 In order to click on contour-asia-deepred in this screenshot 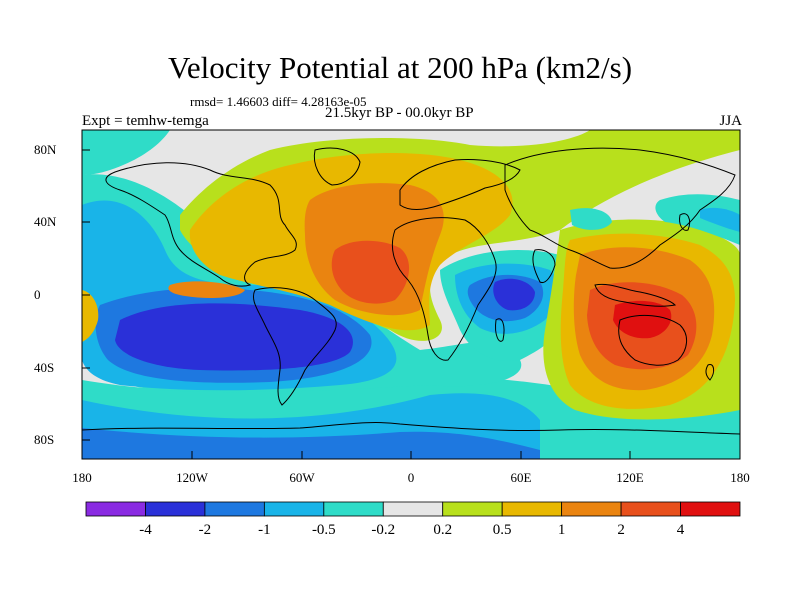, I will do `click(642, 319)`.